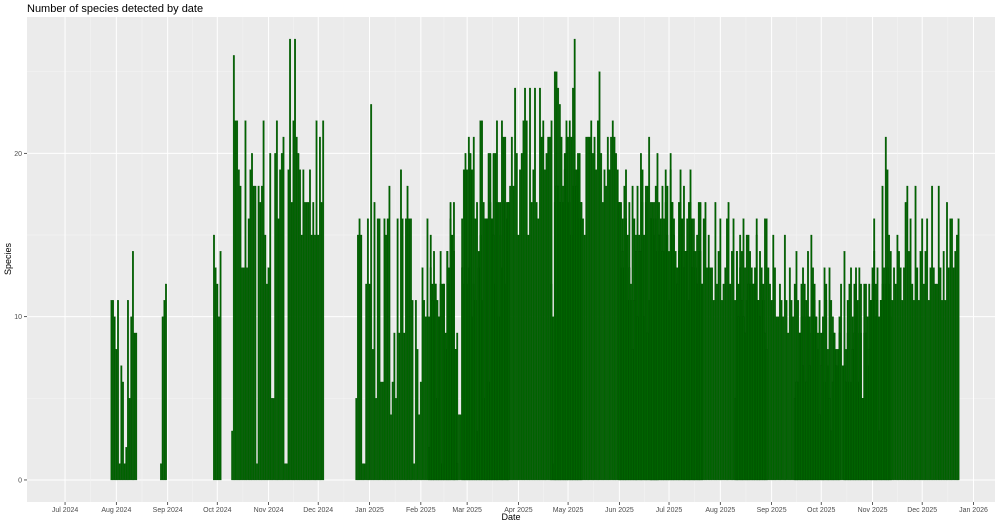 Image resolution: width=1000 pixels, height=526 pixels. Describe the element at coordinates (669, 510) in the screenshot. I see `x-tick-label: Jul 2025` at that location.